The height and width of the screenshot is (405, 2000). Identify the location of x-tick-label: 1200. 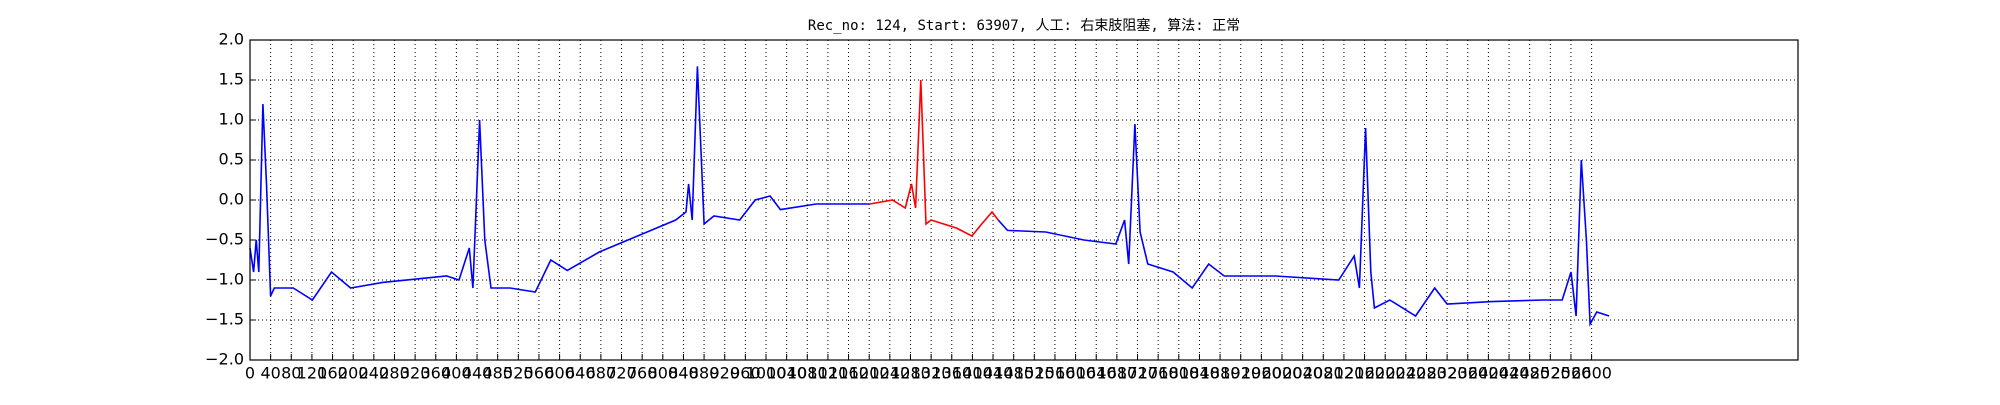
(869, 373).